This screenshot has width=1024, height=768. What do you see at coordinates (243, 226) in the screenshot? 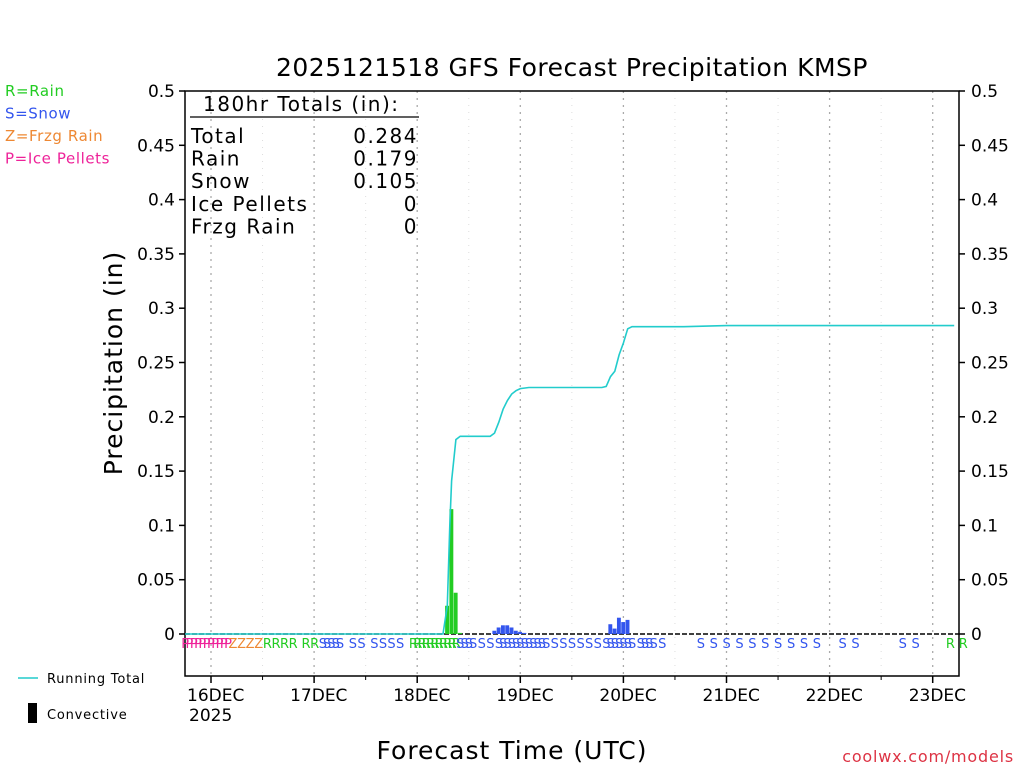
I see `totals-row-label: Frzg Rain` at bounding box center [243, 226].